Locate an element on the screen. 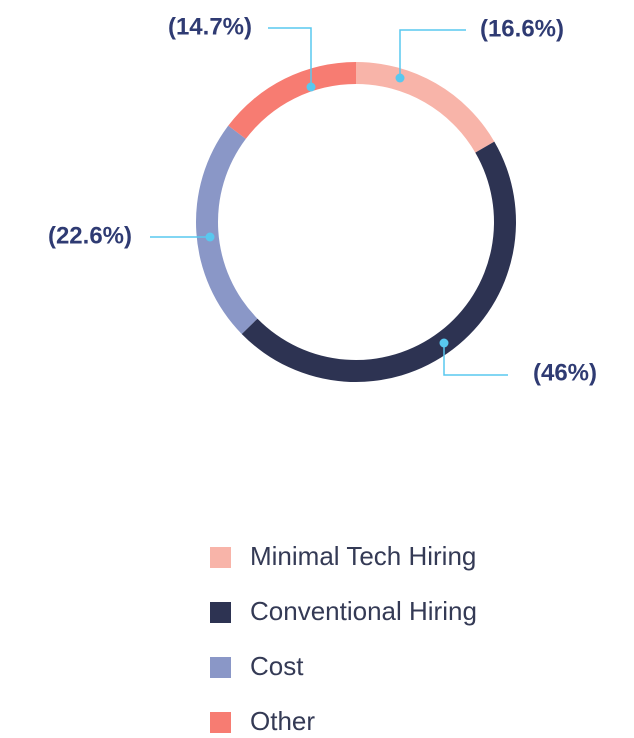 This screenshot has width=634, height=738. legend-label: Other is located at coordinates (282, 721).